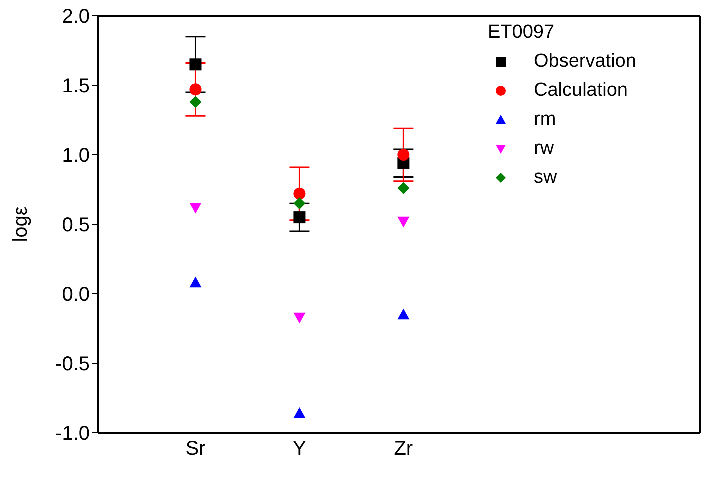 Image resolution: width=711 pixels, height=485 pixels. What do you see at coordinates (581, 91) in the screenshot?
I see `legend-label: Calculation` at bounding box center [581, 91].